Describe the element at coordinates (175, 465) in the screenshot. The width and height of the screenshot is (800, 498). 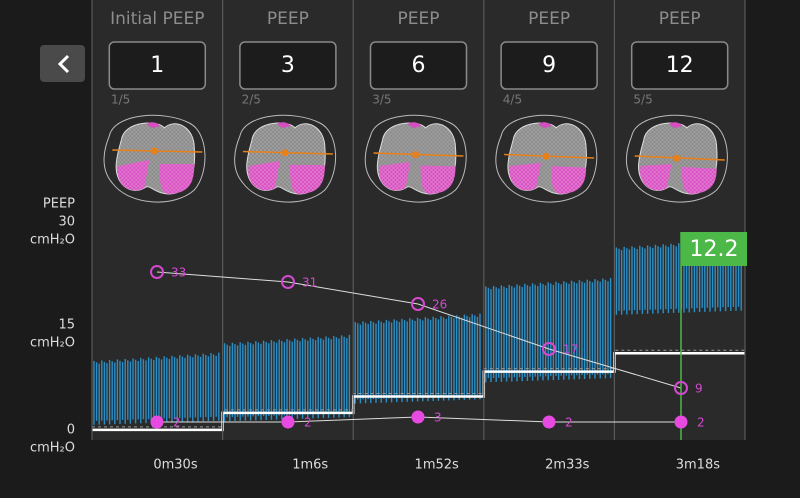
I see `time-label: 0m30s` at that location.